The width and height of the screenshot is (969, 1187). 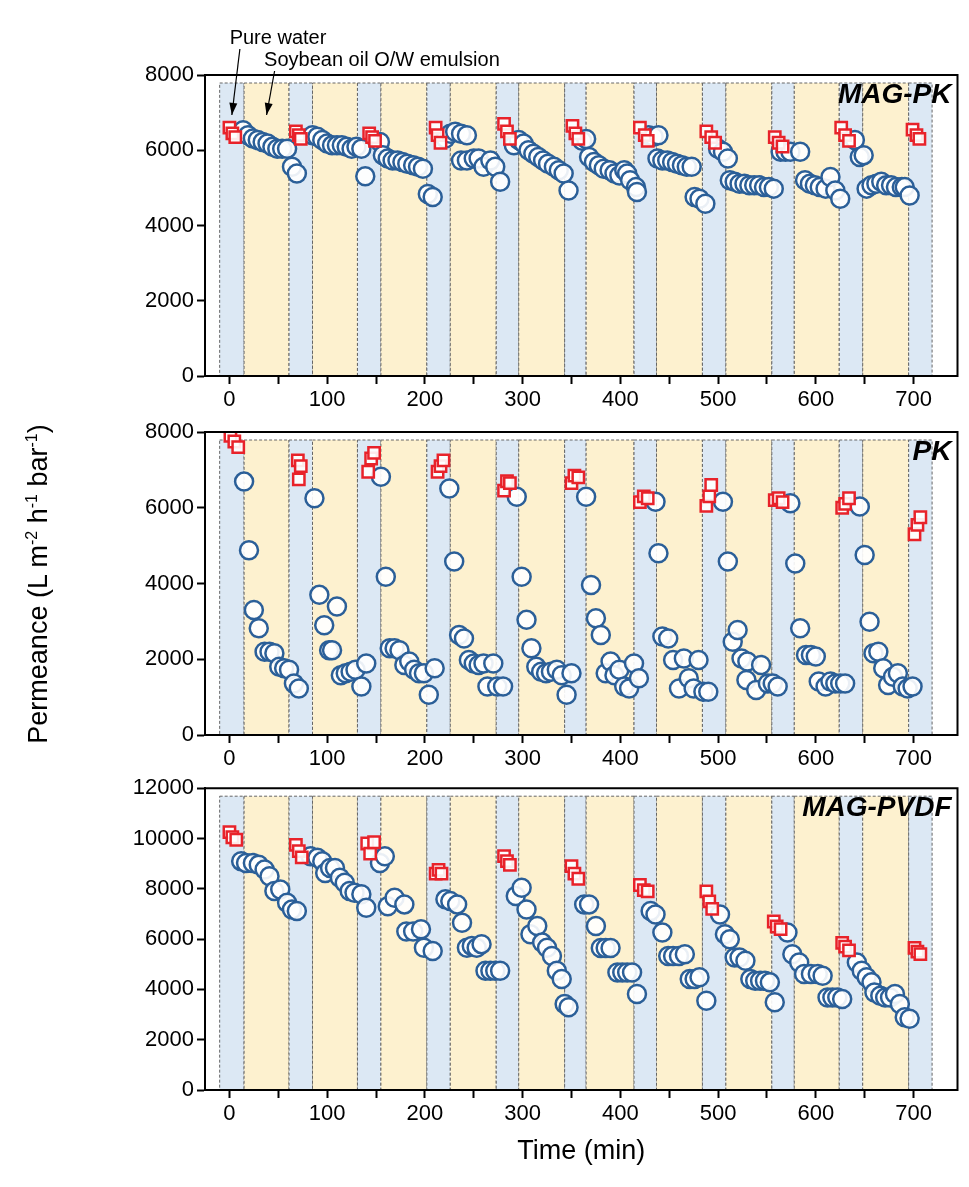 I want to click on band-label: Soybean oil O/W emulsion, so click(x=382, y=58).